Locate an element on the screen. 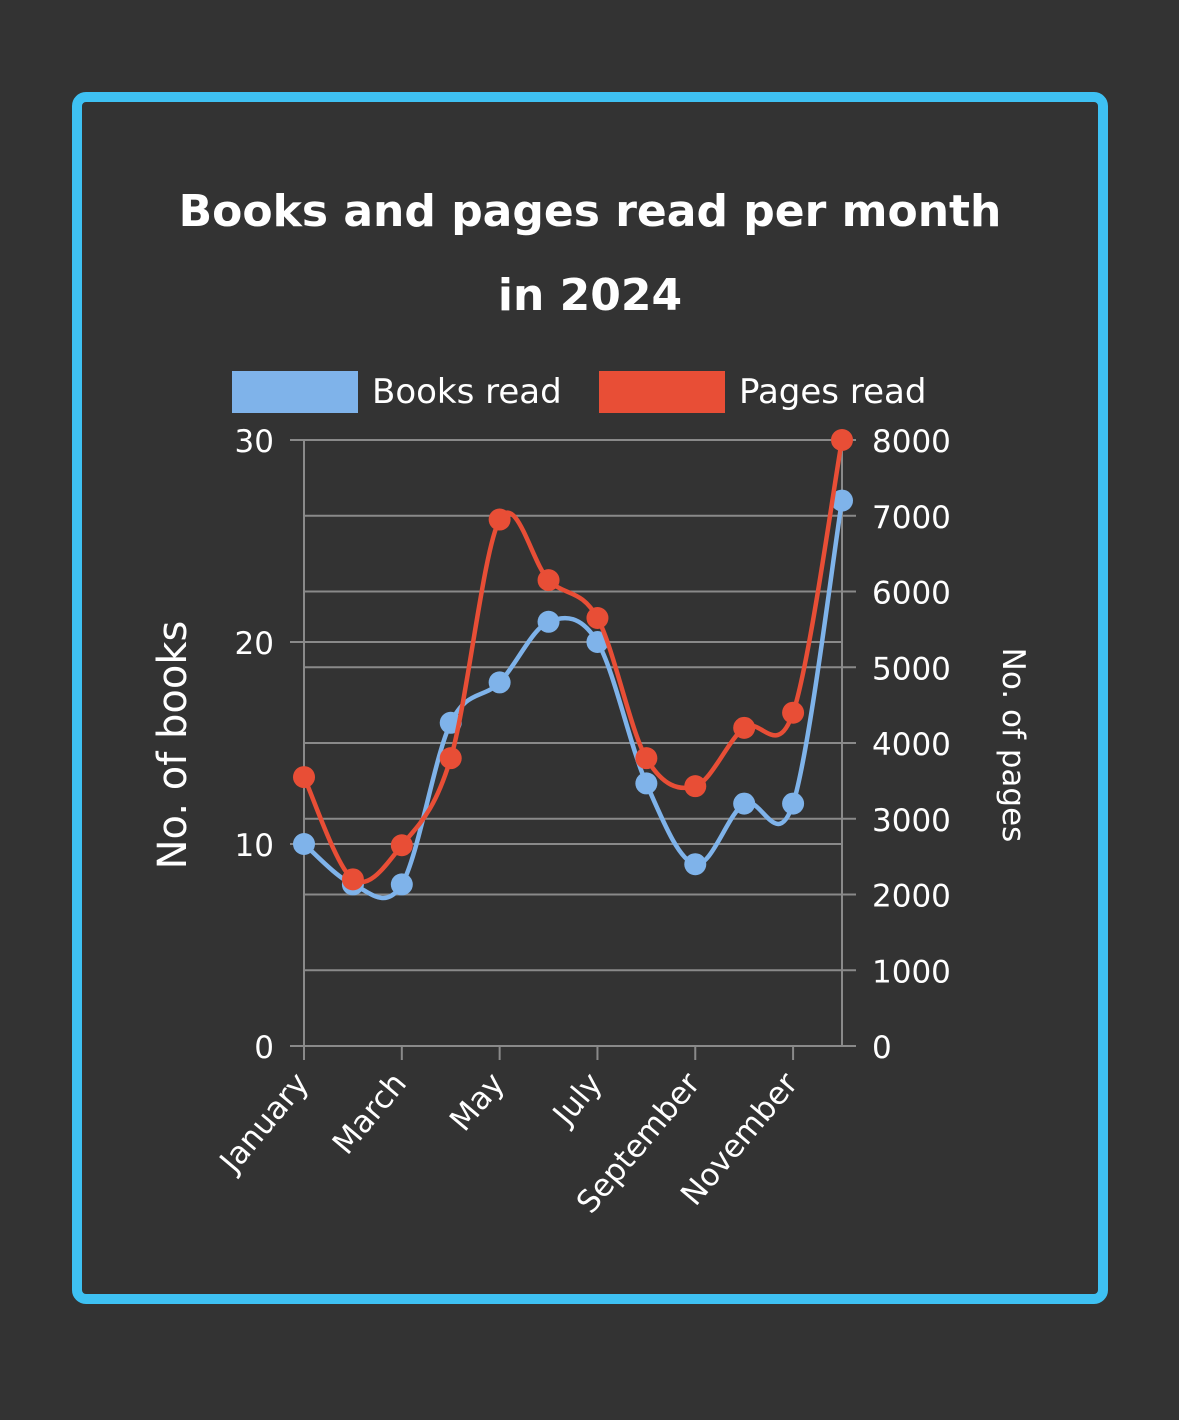 Image resolution: width=1179 pixels, height=1420 pixels. series-books-read is located at coordinates (573, 695).